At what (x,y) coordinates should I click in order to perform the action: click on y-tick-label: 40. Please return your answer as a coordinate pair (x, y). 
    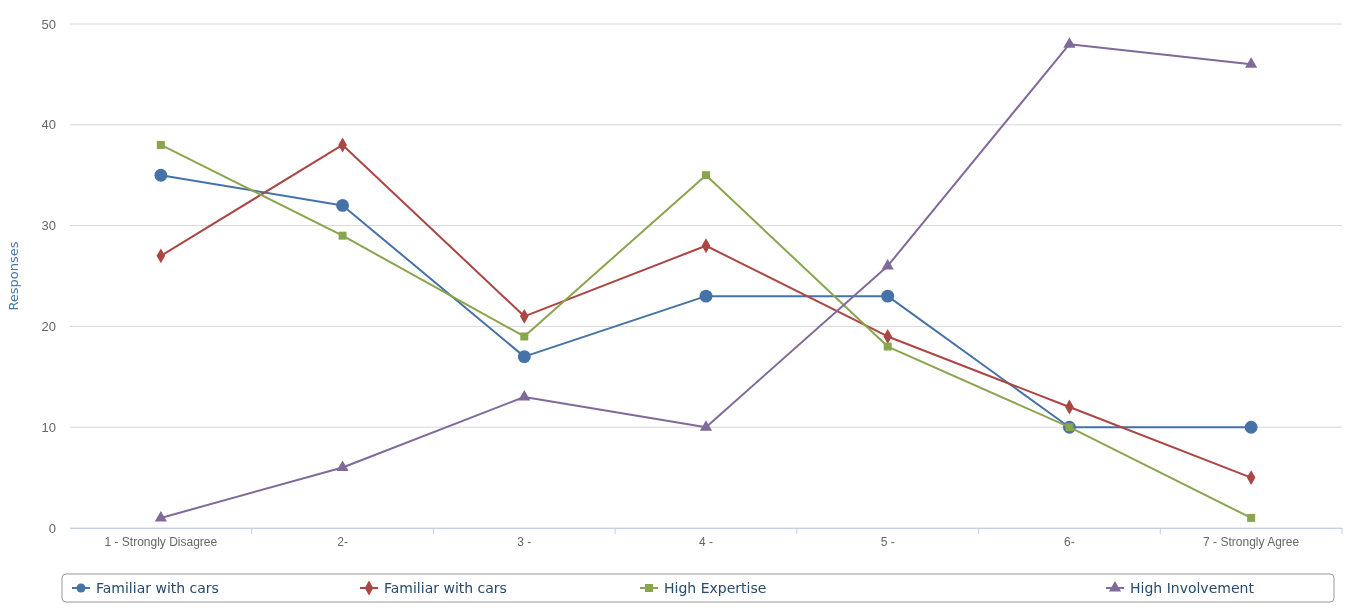
    Looking at the image, I should click on (48, 125).